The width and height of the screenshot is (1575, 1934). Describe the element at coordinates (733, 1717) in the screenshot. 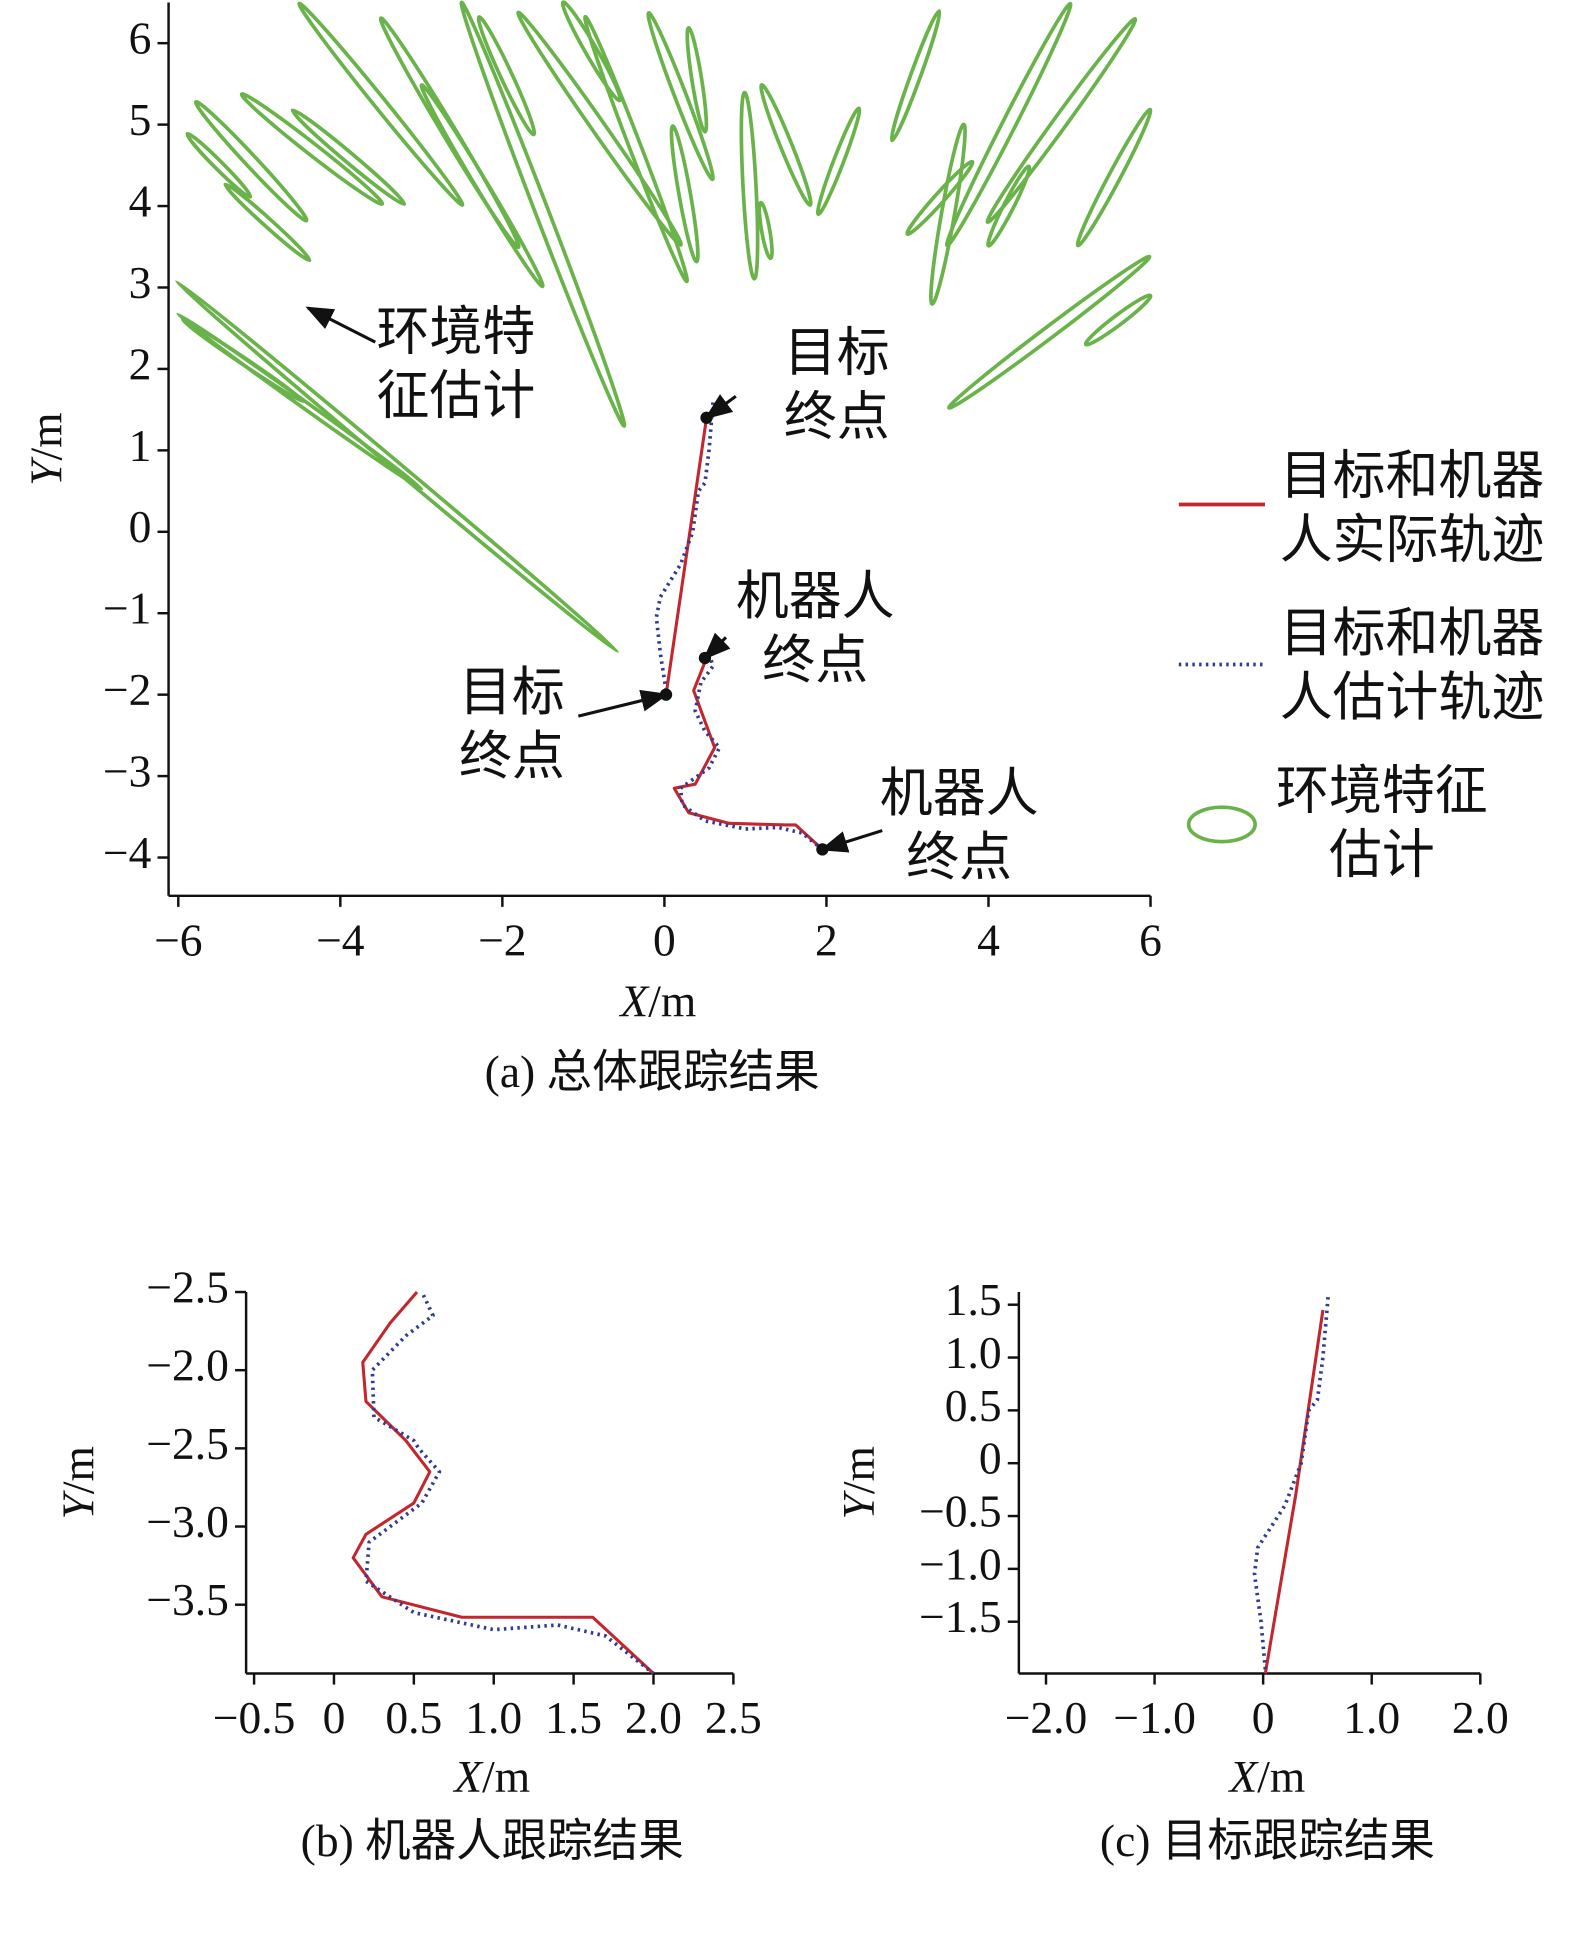

I see `x-tick-label: 2.5` at that location.